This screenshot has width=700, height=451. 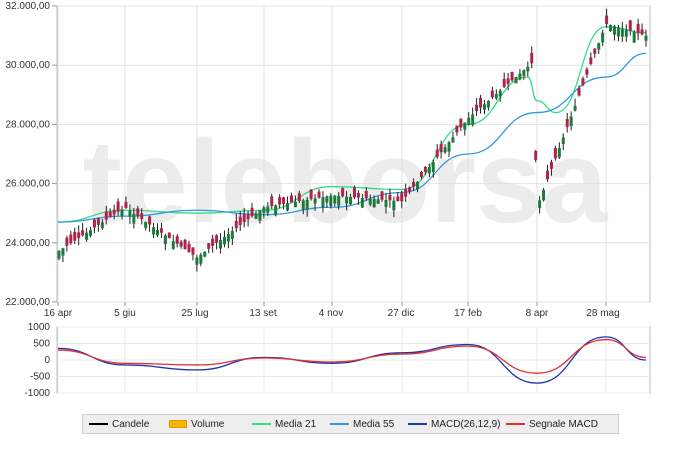 I want to click on time-tick-label: 17 feb, so click(x=468, y=313).